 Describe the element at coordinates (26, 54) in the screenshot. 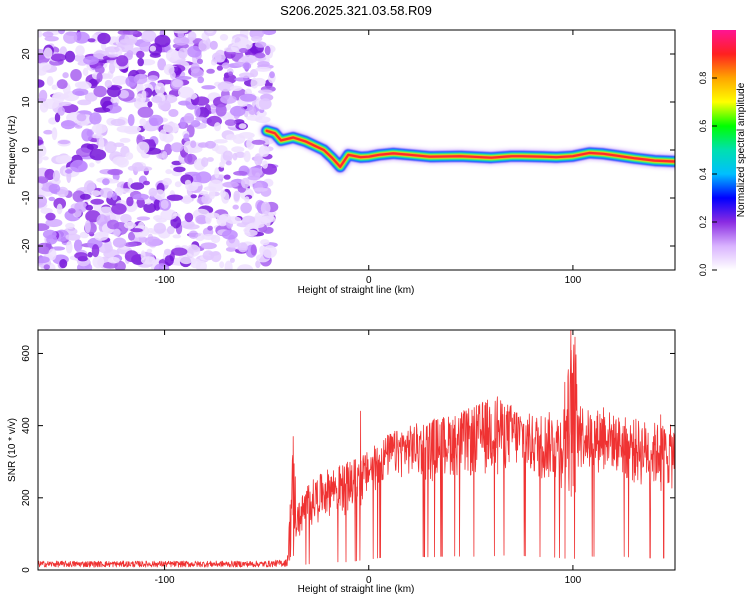

I see `y-tick-label: 20` at that location.